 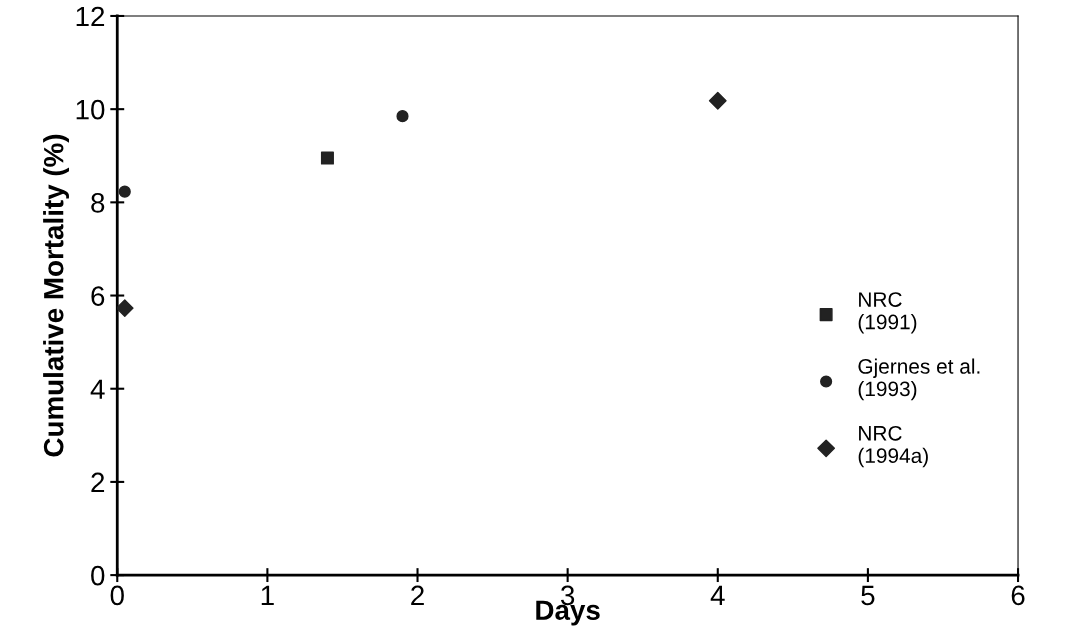 I want to click on legend-label: Gjernes et al. (1993), so click(x=919, y=379).